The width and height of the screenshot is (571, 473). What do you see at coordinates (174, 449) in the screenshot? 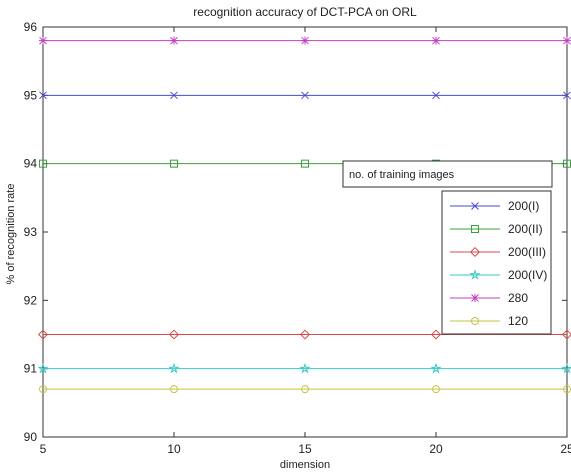
I see `x-tick-label: 10` at bounding box center [174, 449].